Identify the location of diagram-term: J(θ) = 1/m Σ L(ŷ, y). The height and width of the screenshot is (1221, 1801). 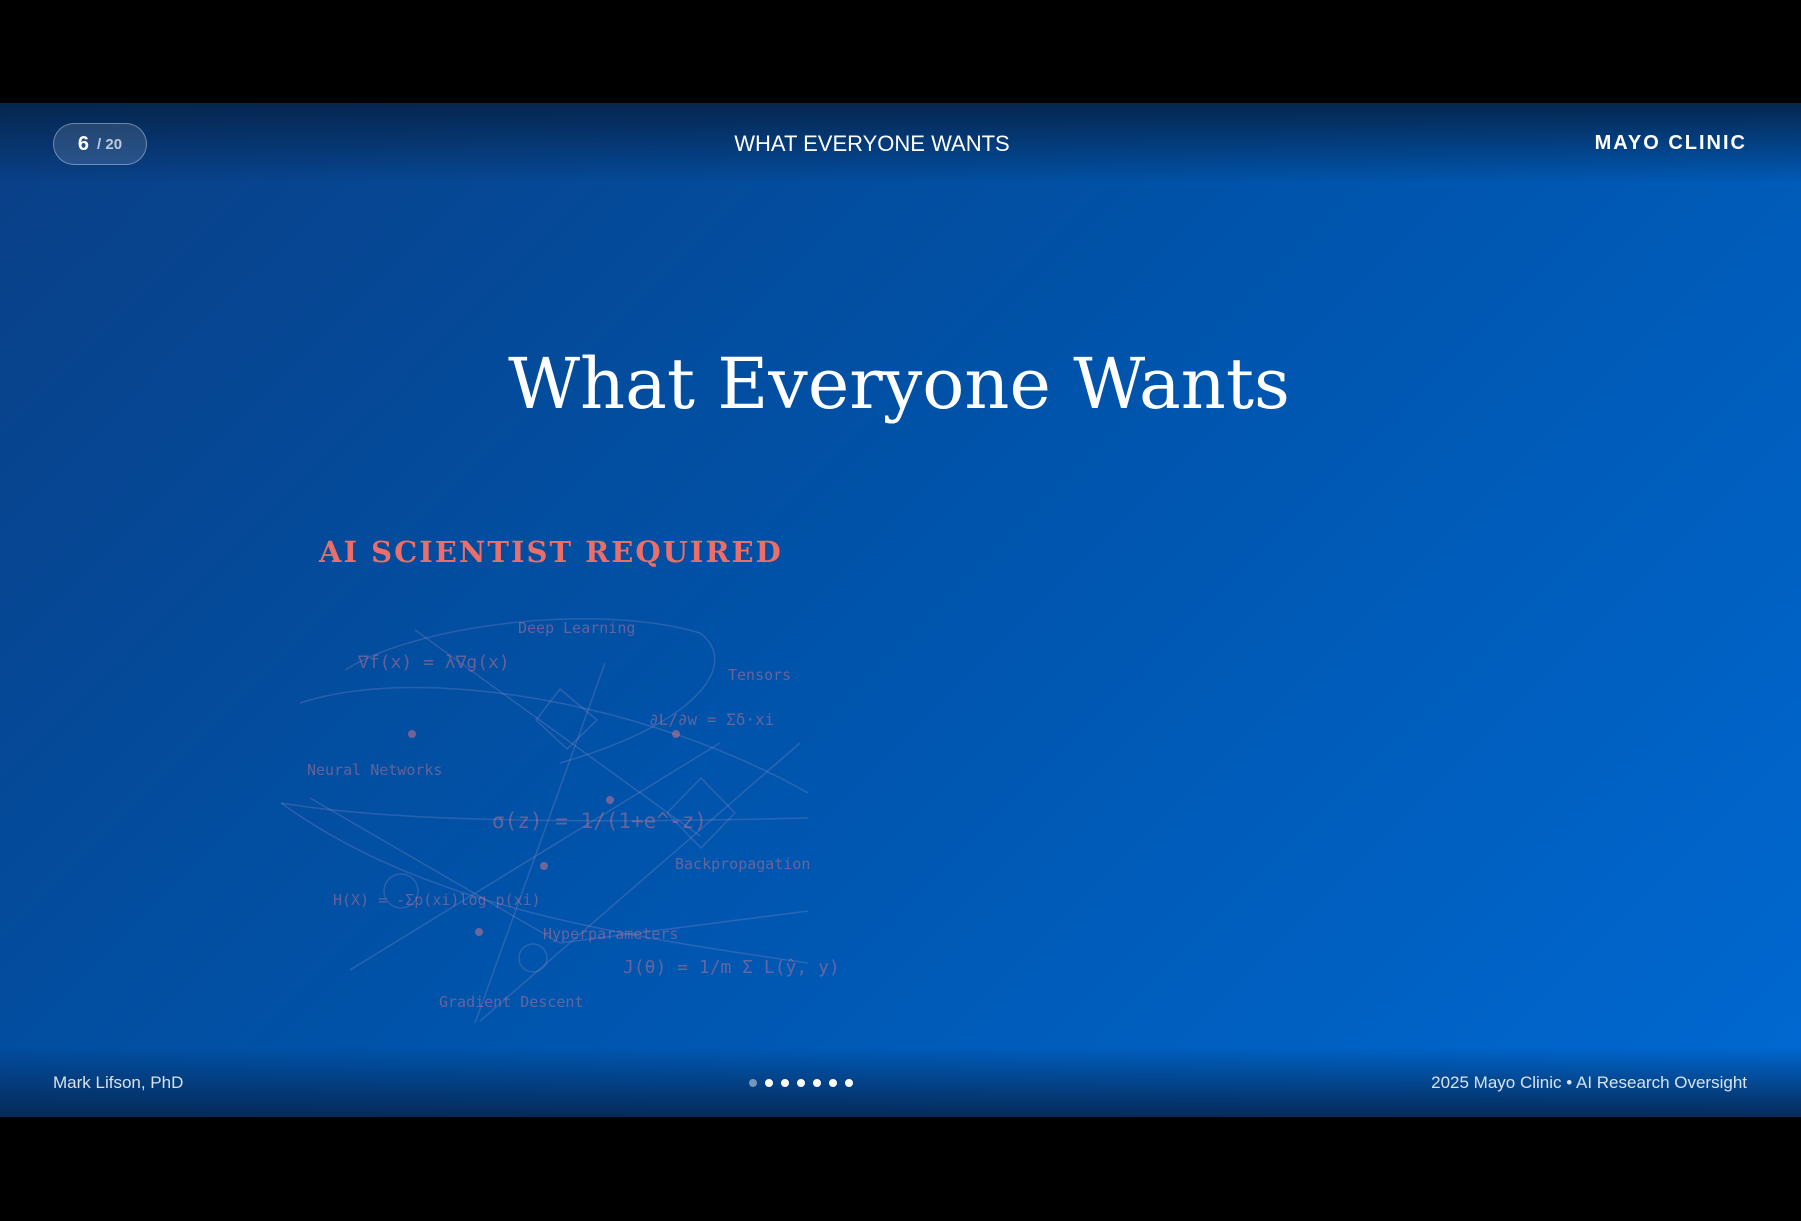
(731, 967).